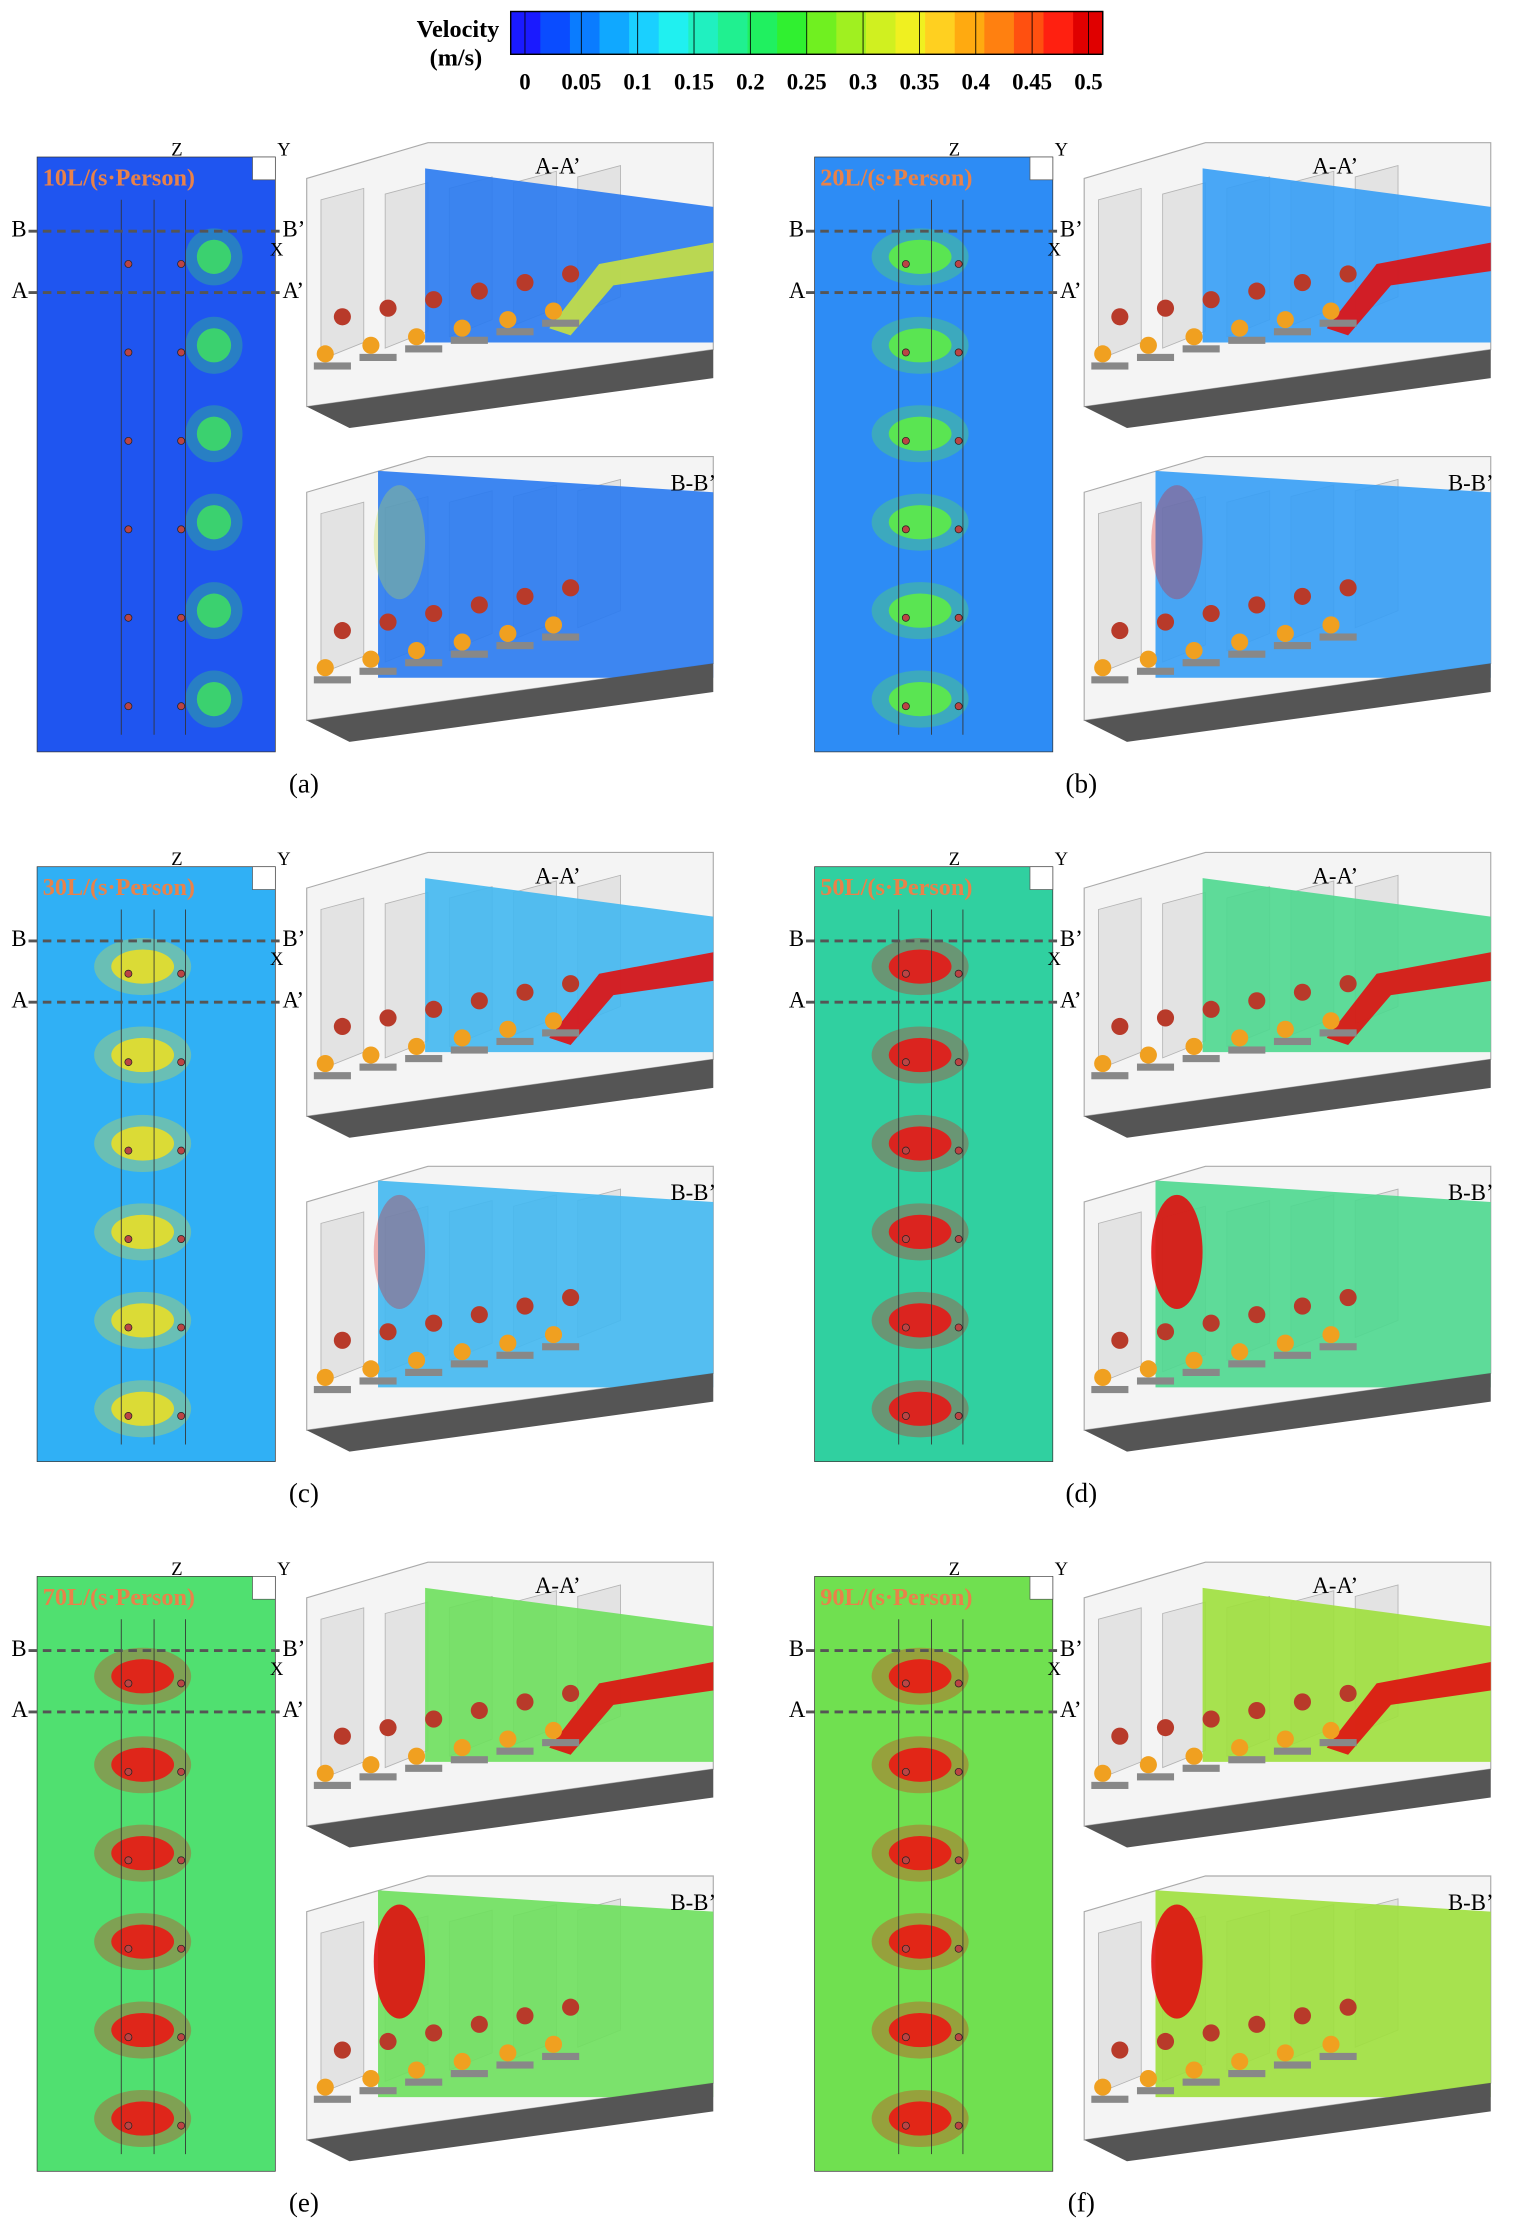 The width and height of the screenshot is (1515, 2237). What do you see at coordinates (694, 81) in the screenshot?
I see `colorbar-tick-label: 0.15` at bounding box center [694, 81].